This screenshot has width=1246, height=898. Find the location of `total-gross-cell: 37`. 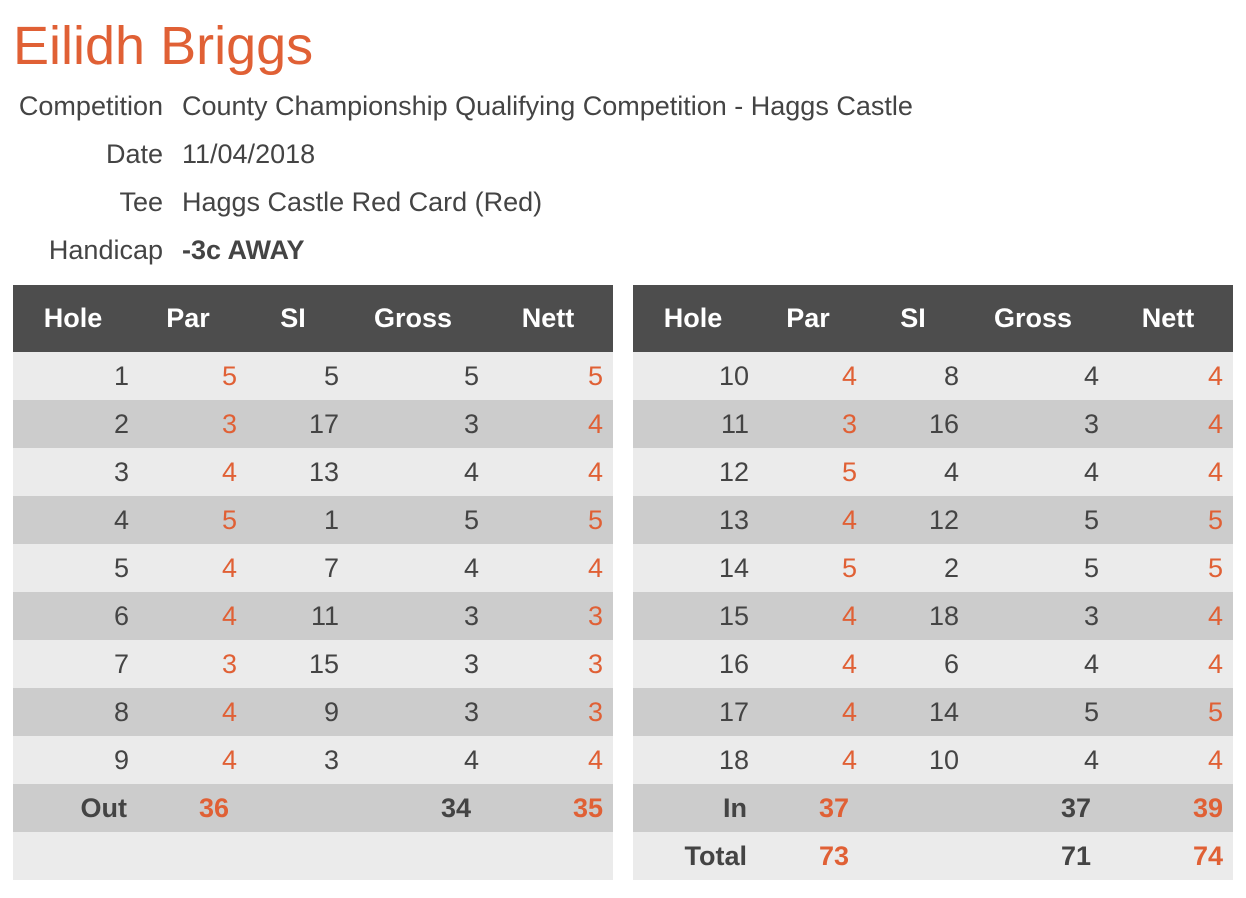

total-gross-cell: 37 is located at coordinates (1033, 808).